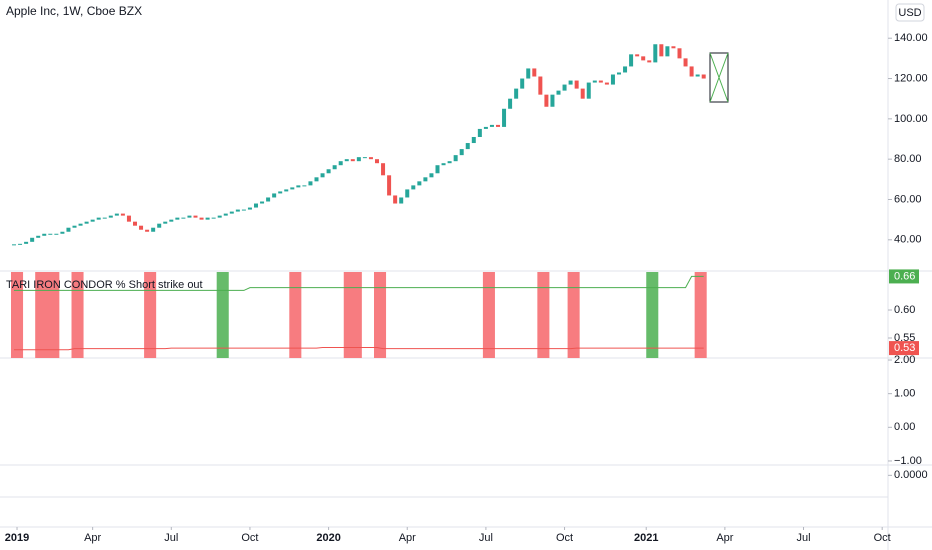 Image resolution: width=932 pixels, height=550 pixels. I want to click on currency-label: USD, so click(909, 13).